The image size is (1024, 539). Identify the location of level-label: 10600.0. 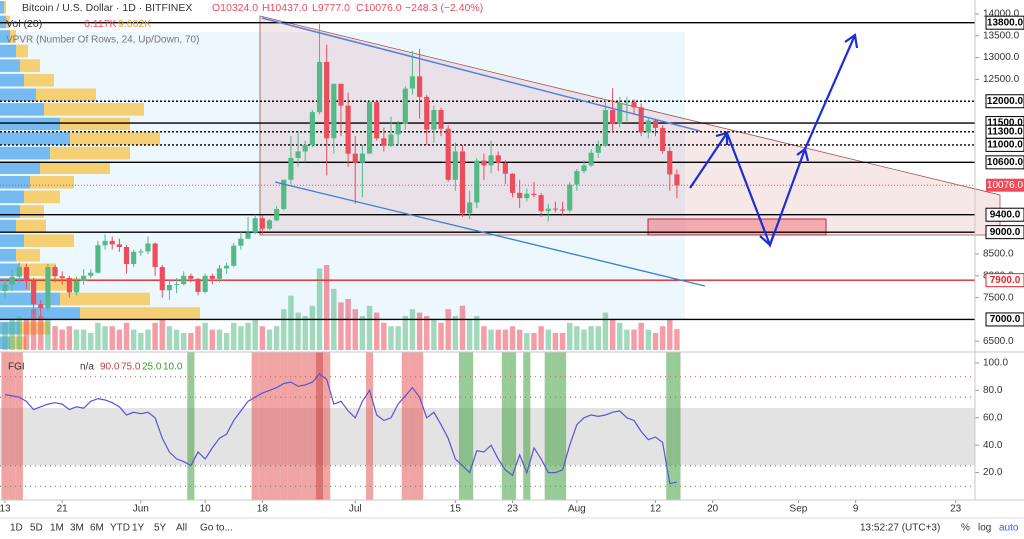
(1005, 162).